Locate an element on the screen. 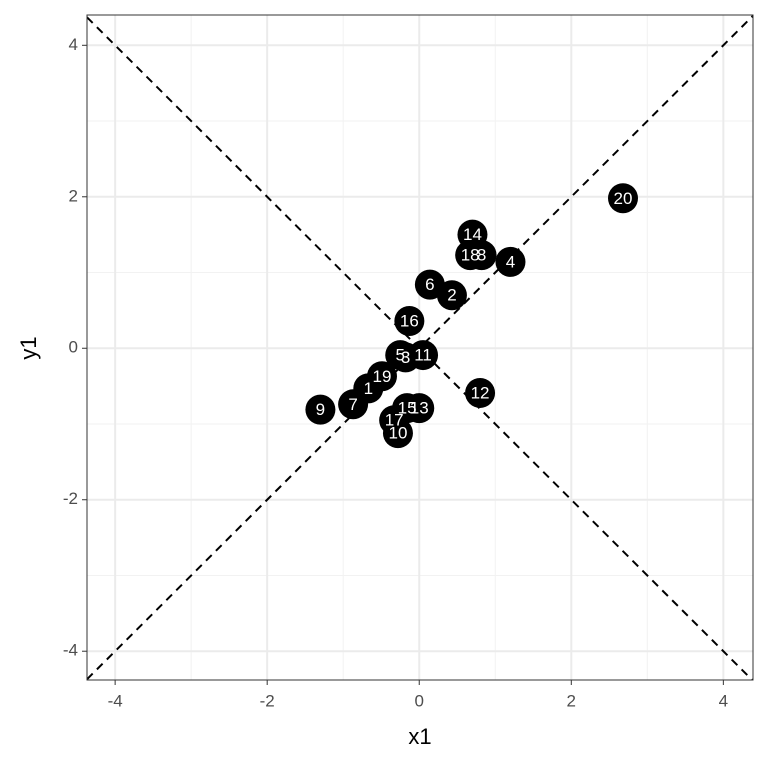 The image size is (768, 768). point-label: 9 is located at coordinates (320, 409).